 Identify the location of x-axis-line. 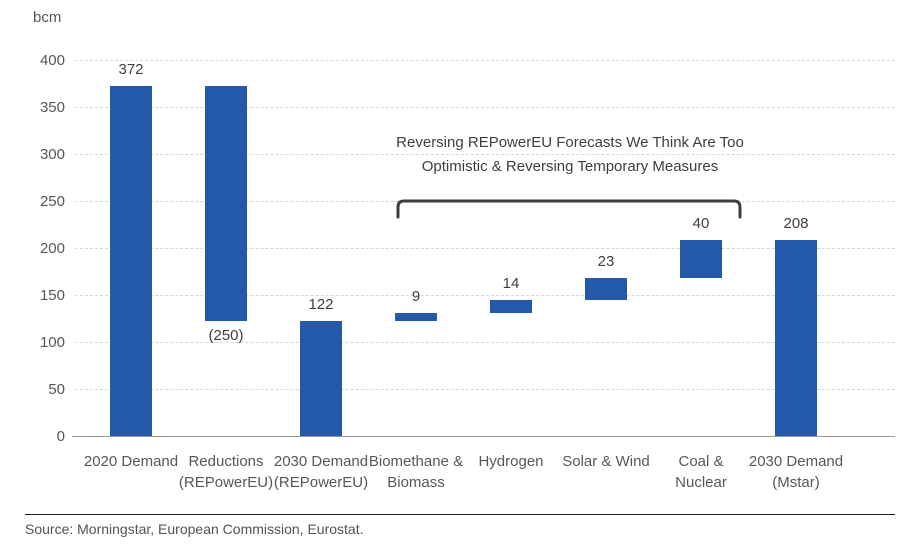
(483, 436).